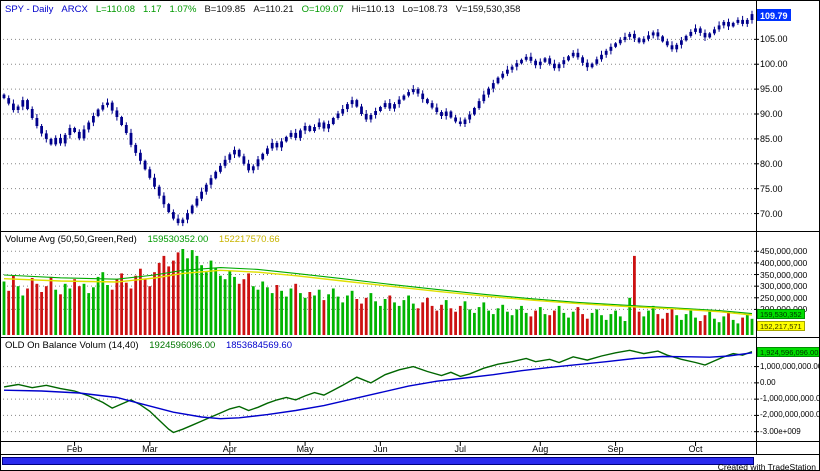  I want to click on obv-axis-label: 1,000,000,000.00, so click(790, 366).